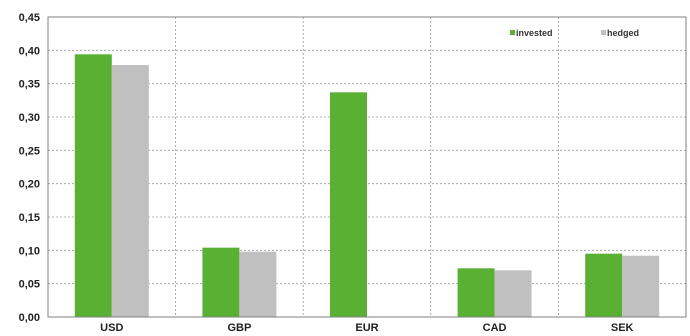 The height and width of the screenshot is (336, 690). Describe the element at coordinates (258, 284) in the screenshot. I see `bar-hedged-gbp` at that location.